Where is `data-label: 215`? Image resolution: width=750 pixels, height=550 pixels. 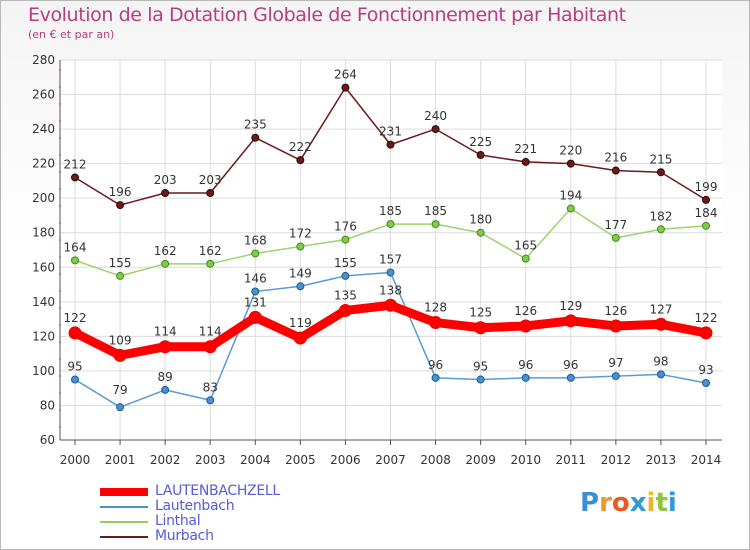
data-label: 215 is located at coordinates (660, 159).